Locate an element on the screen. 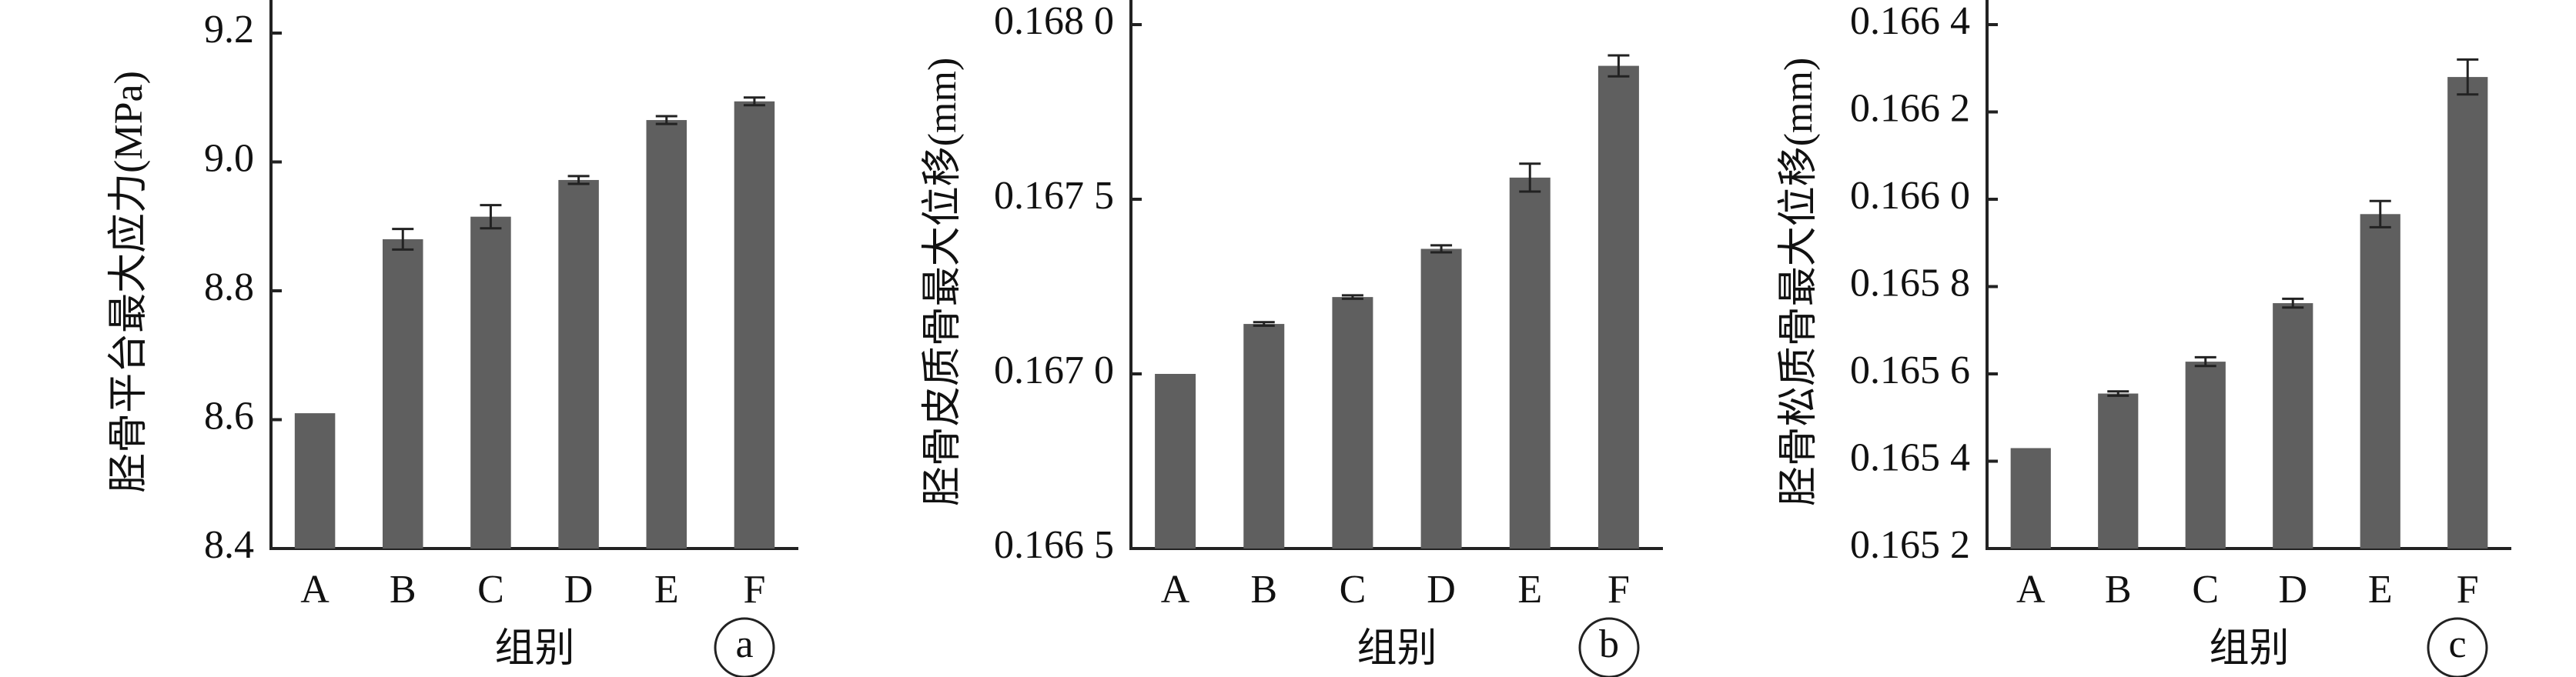 This screenshot has height=677, width=2576. y-tick-label: 0.165 8 is located at coordinates (1910, 283).